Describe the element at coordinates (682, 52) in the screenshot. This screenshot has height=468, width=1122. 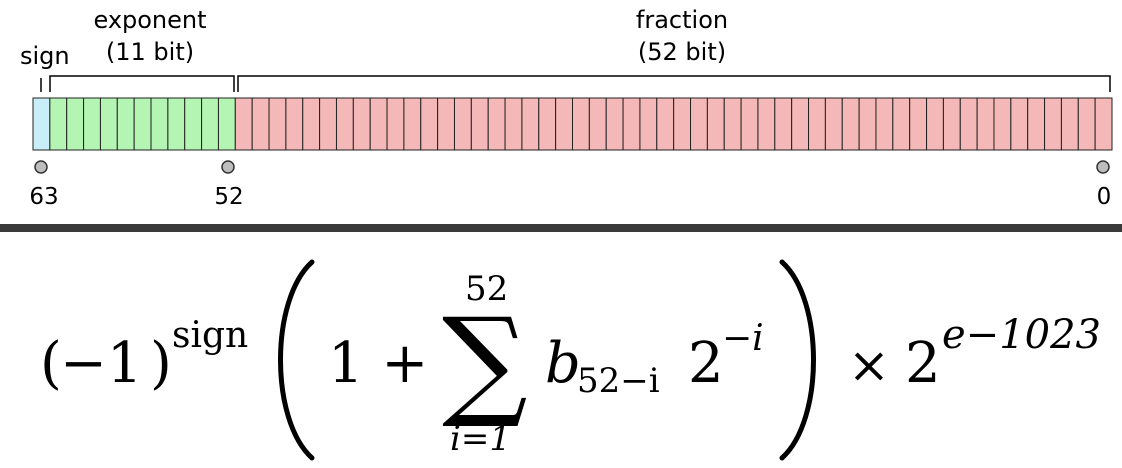
I see `fraction-bits-label: (52 bit)` at that location.